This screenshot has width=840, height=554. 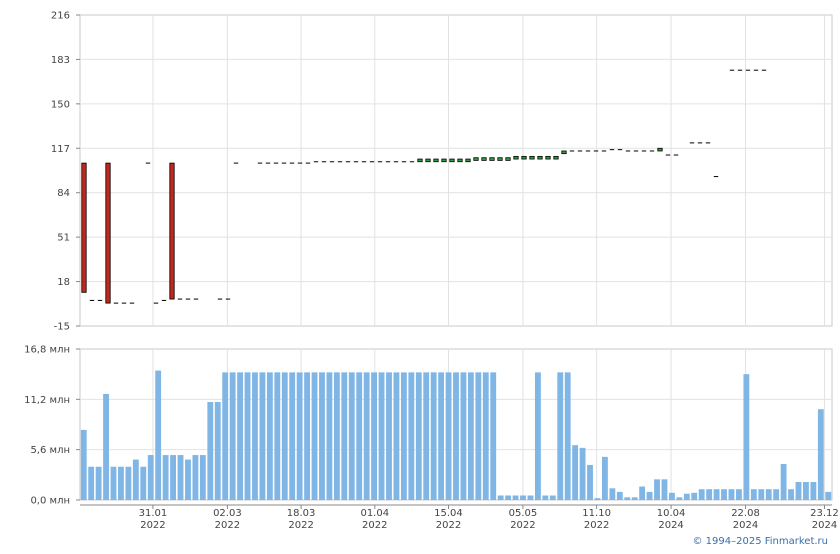 What do you see at coordinates (301, 513) in the screenshot?
I see `x-tick-date-label: 18.03` at bounding box center [301, 513].